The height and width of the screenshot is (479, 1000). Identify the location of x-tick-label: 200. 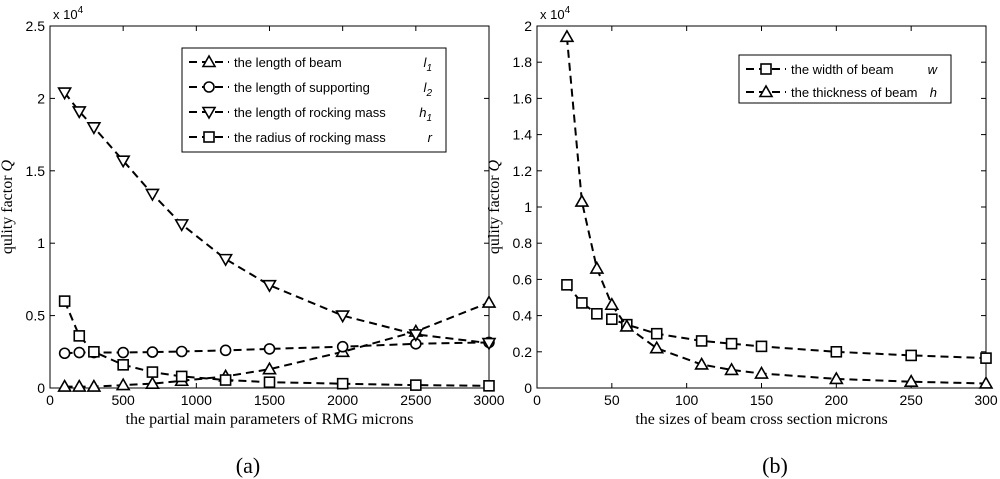
(837, 400).